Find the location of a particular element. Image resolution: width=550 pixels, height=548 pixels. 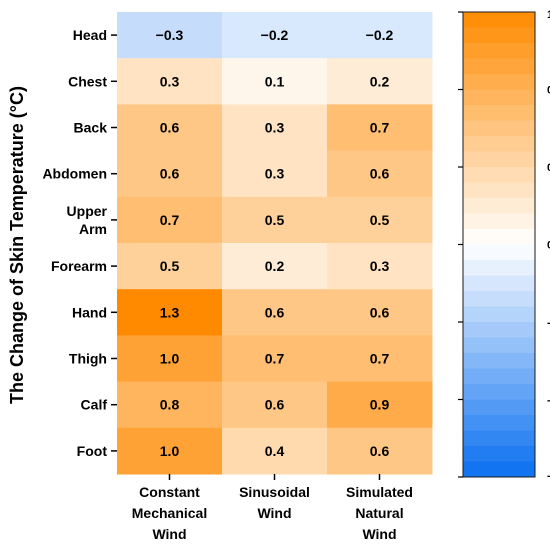

row-label: Thigh is located at coordinates (88, 359).